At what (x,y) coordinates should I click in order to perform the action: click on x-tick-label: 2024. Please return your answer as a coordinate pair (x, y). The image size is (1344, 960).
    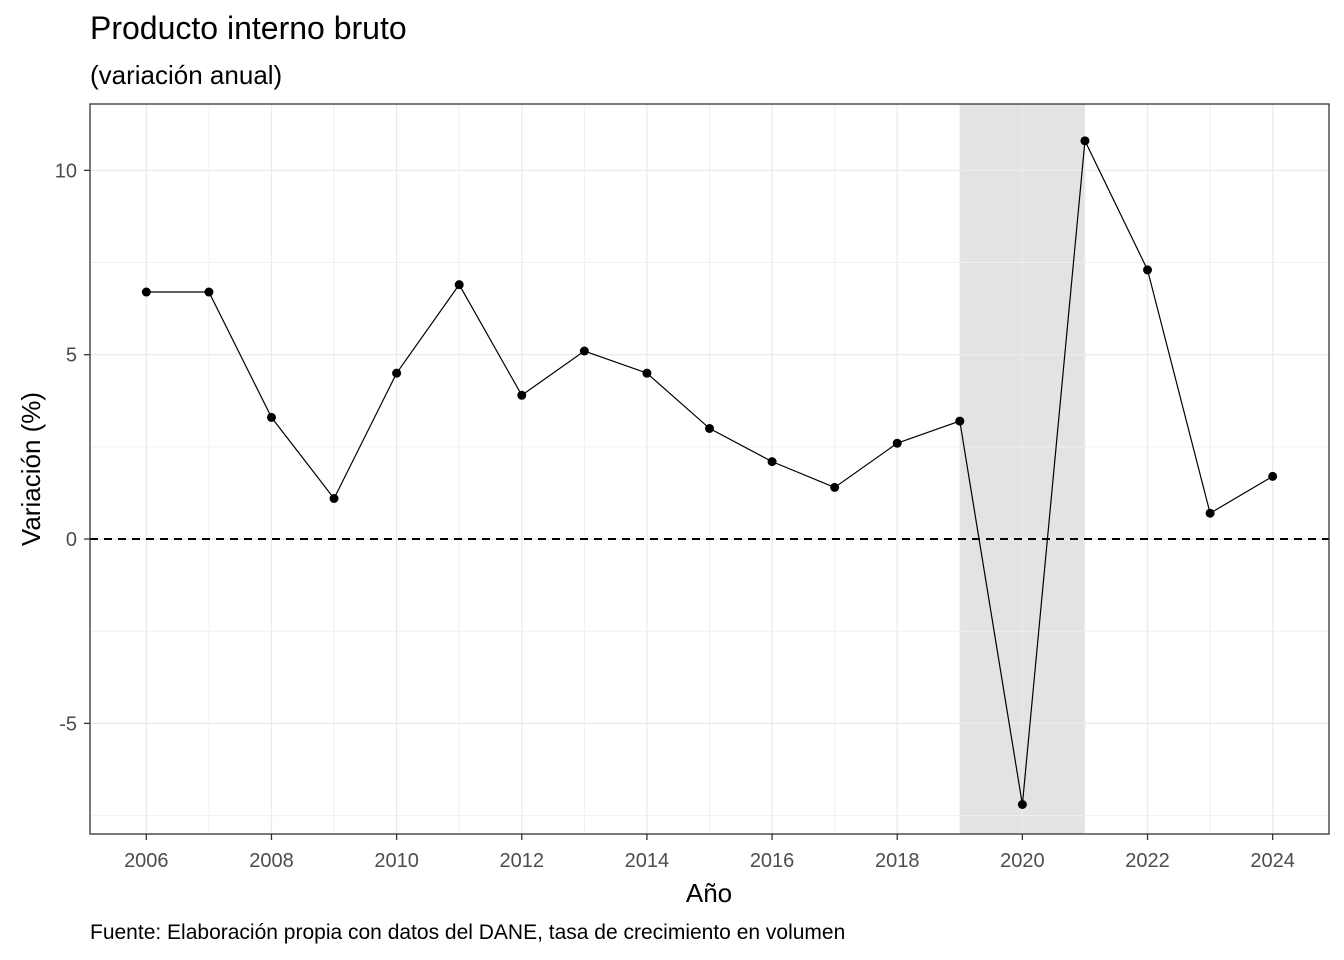
    Looking at the image, I should click on (1272, 861).